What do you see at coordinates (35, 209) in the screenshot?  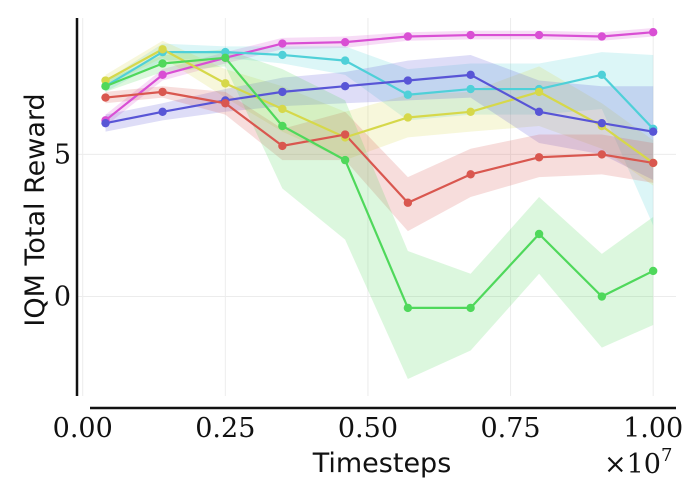 I see `y-axis-title: IQM Total Reward` at bounding box center [35, 209].